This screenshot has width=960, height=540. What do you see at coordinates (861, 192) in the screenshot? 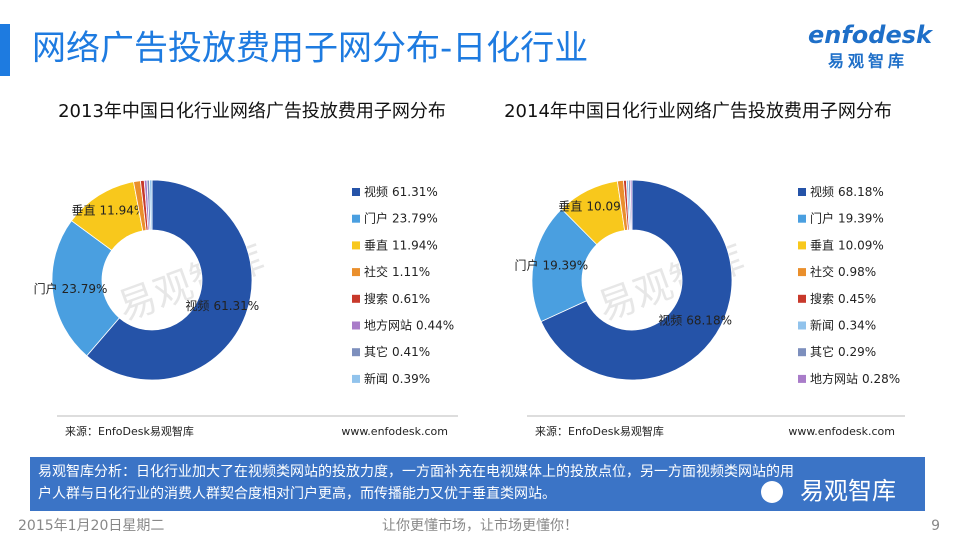
I see `legend-value: 68.18%` at bounding box center [861, 192].